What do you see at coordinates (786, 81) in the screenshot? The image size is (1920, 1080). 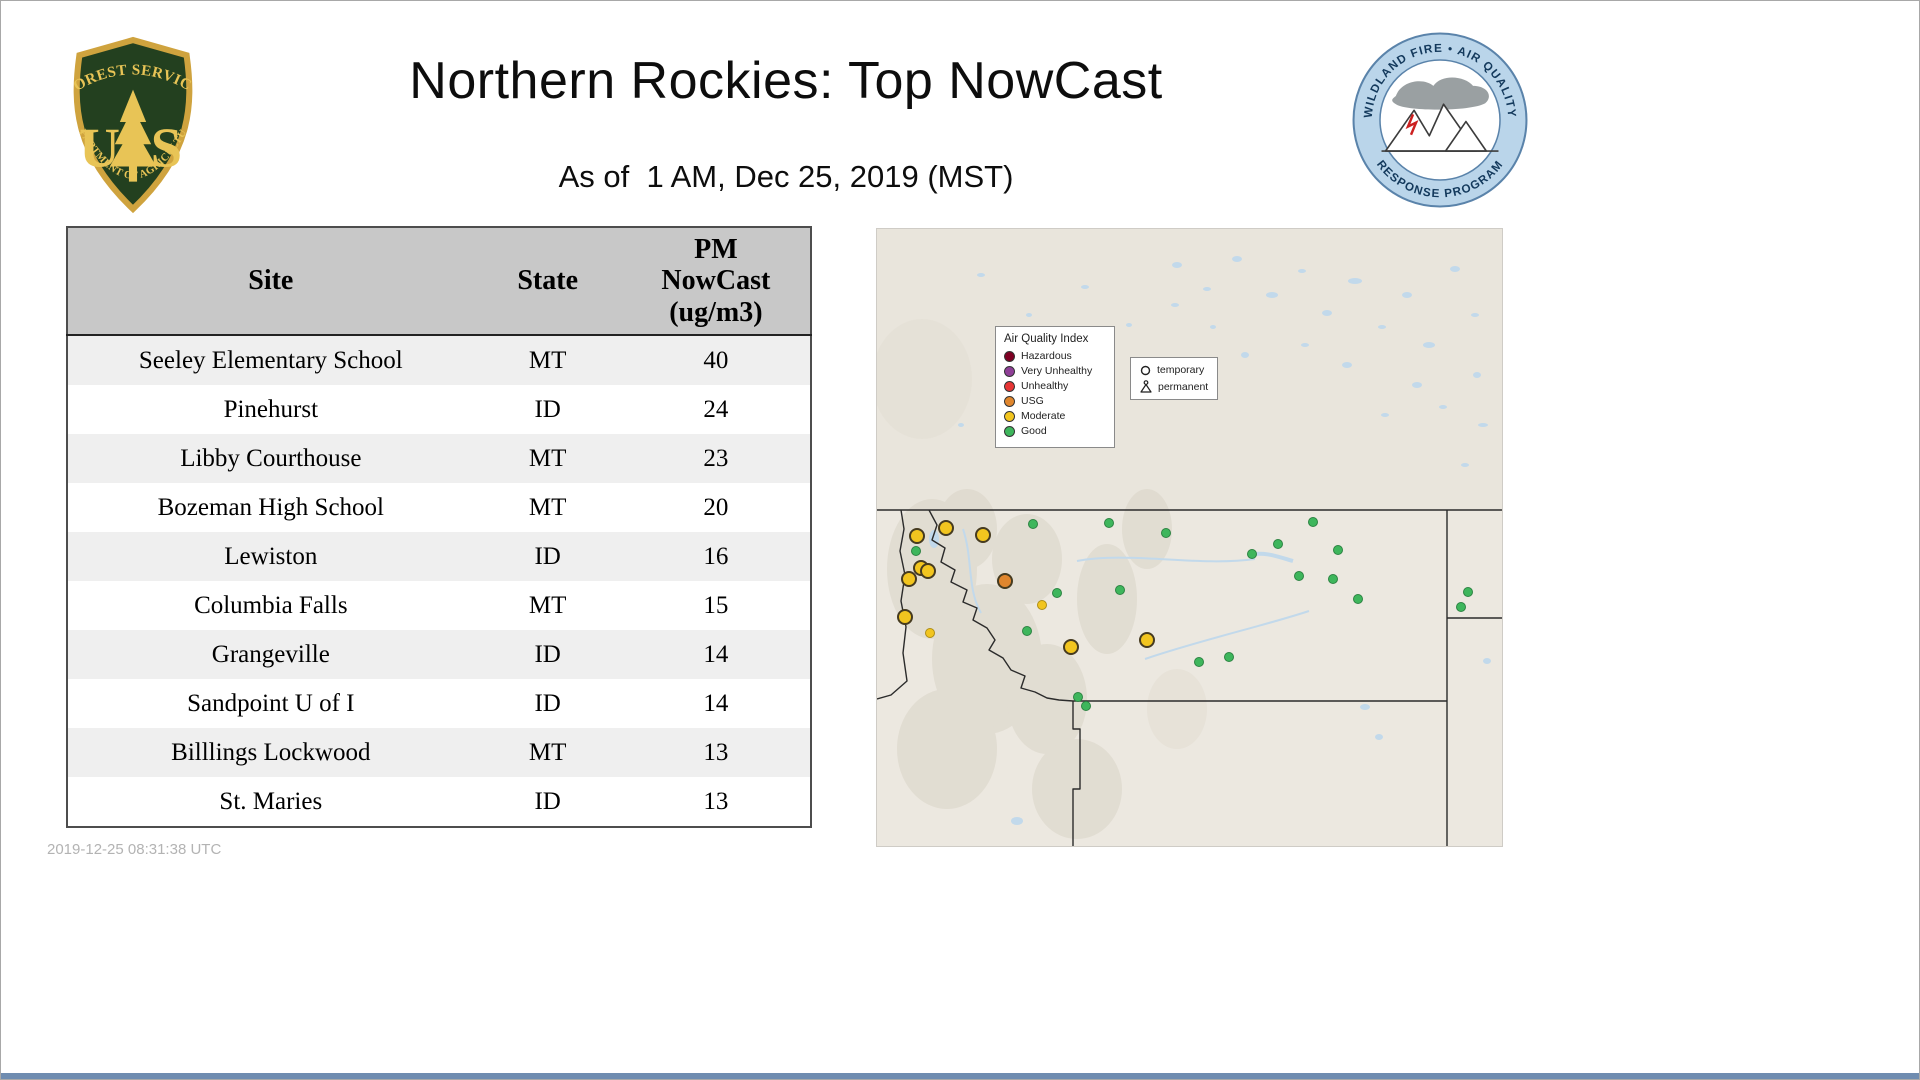 I see `page-title: Northern Rockies: Top NowCast` at bounding box center [786, 81].